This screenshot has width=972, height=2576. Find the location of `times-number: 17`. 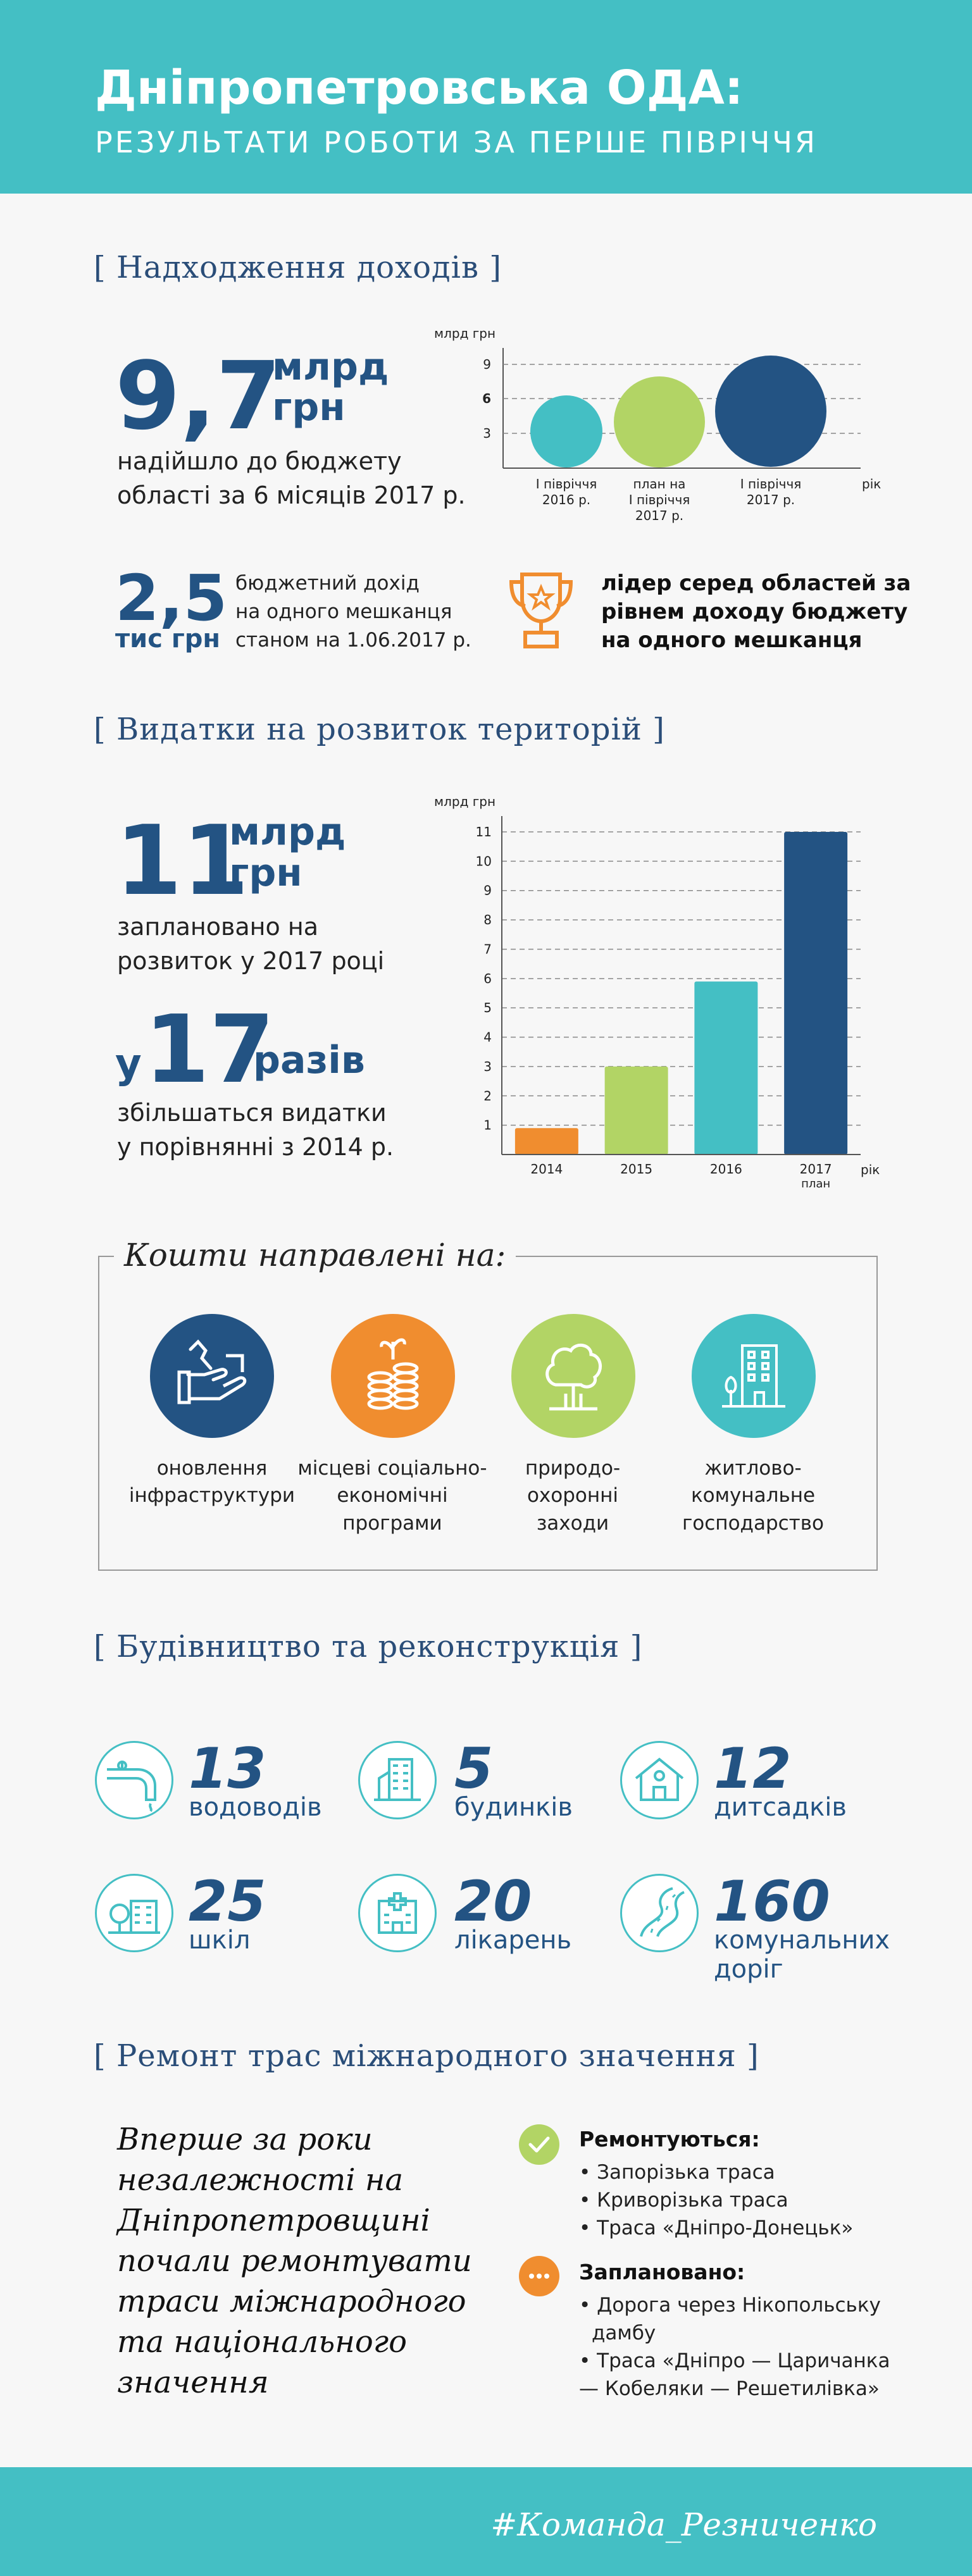

times-number: 17 is located at coordinates (209, 1049).